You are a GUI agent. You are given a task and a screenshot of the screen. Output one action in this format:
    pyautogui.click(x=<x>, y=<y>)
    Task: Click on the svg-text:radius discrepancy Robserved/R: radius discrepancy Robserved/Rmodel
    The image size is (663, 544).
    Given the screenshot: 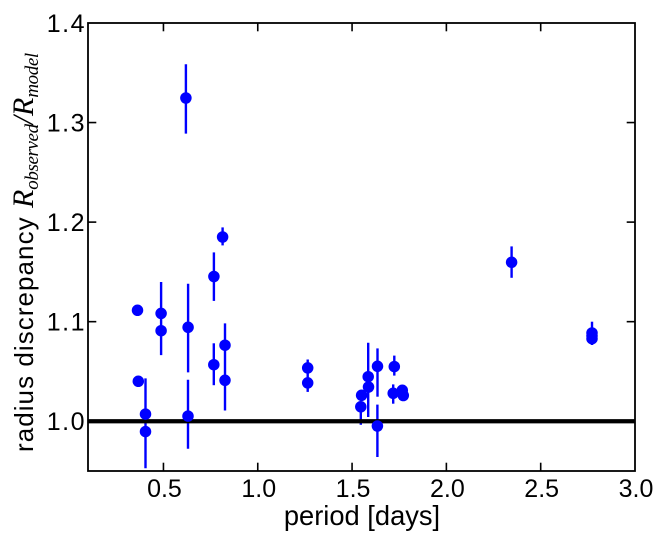 What is the action you would take?
    pyautogui.click(x=25, y=252)
    